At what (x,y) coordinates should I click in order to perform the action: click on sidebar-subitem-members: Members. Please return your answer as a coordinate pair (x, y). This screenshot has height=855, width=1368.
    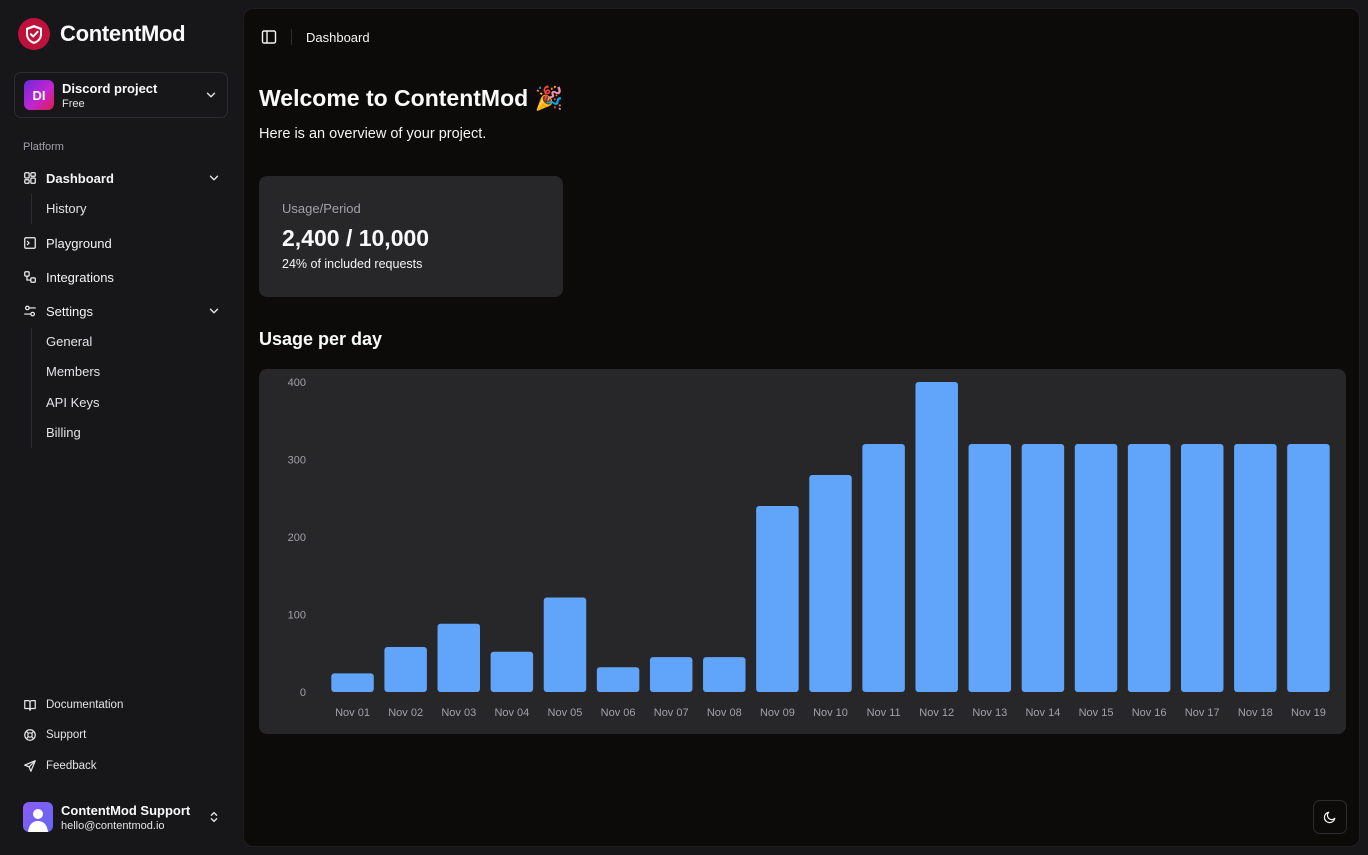
    Looking at the image, I should click on (73, 371).